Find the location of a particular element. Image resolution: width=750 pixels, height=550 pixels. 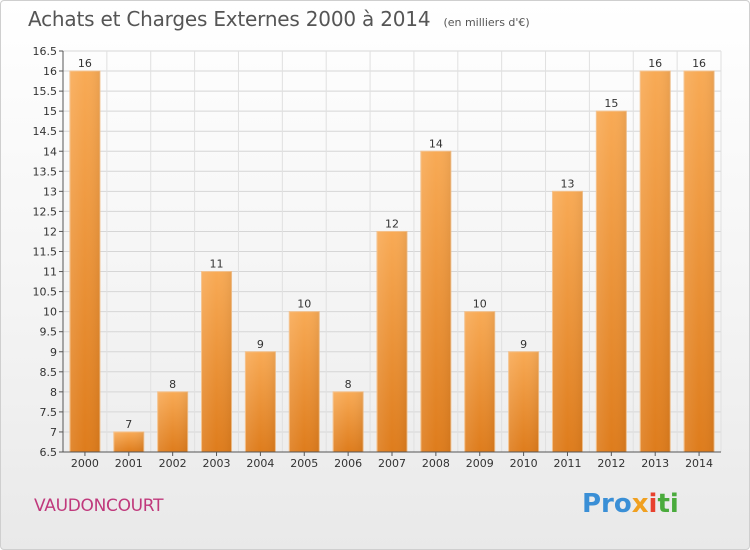

y-tick-label: 11.5 is located at coordinates (45, 252).